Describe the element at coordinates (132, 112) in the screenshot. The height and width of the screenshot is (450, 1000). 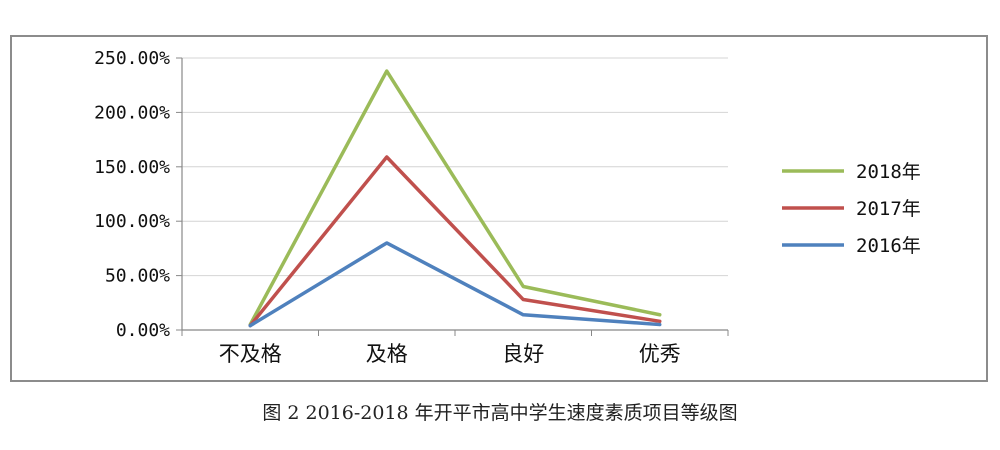
I see `y-tick-label: 200.00%` at that location.